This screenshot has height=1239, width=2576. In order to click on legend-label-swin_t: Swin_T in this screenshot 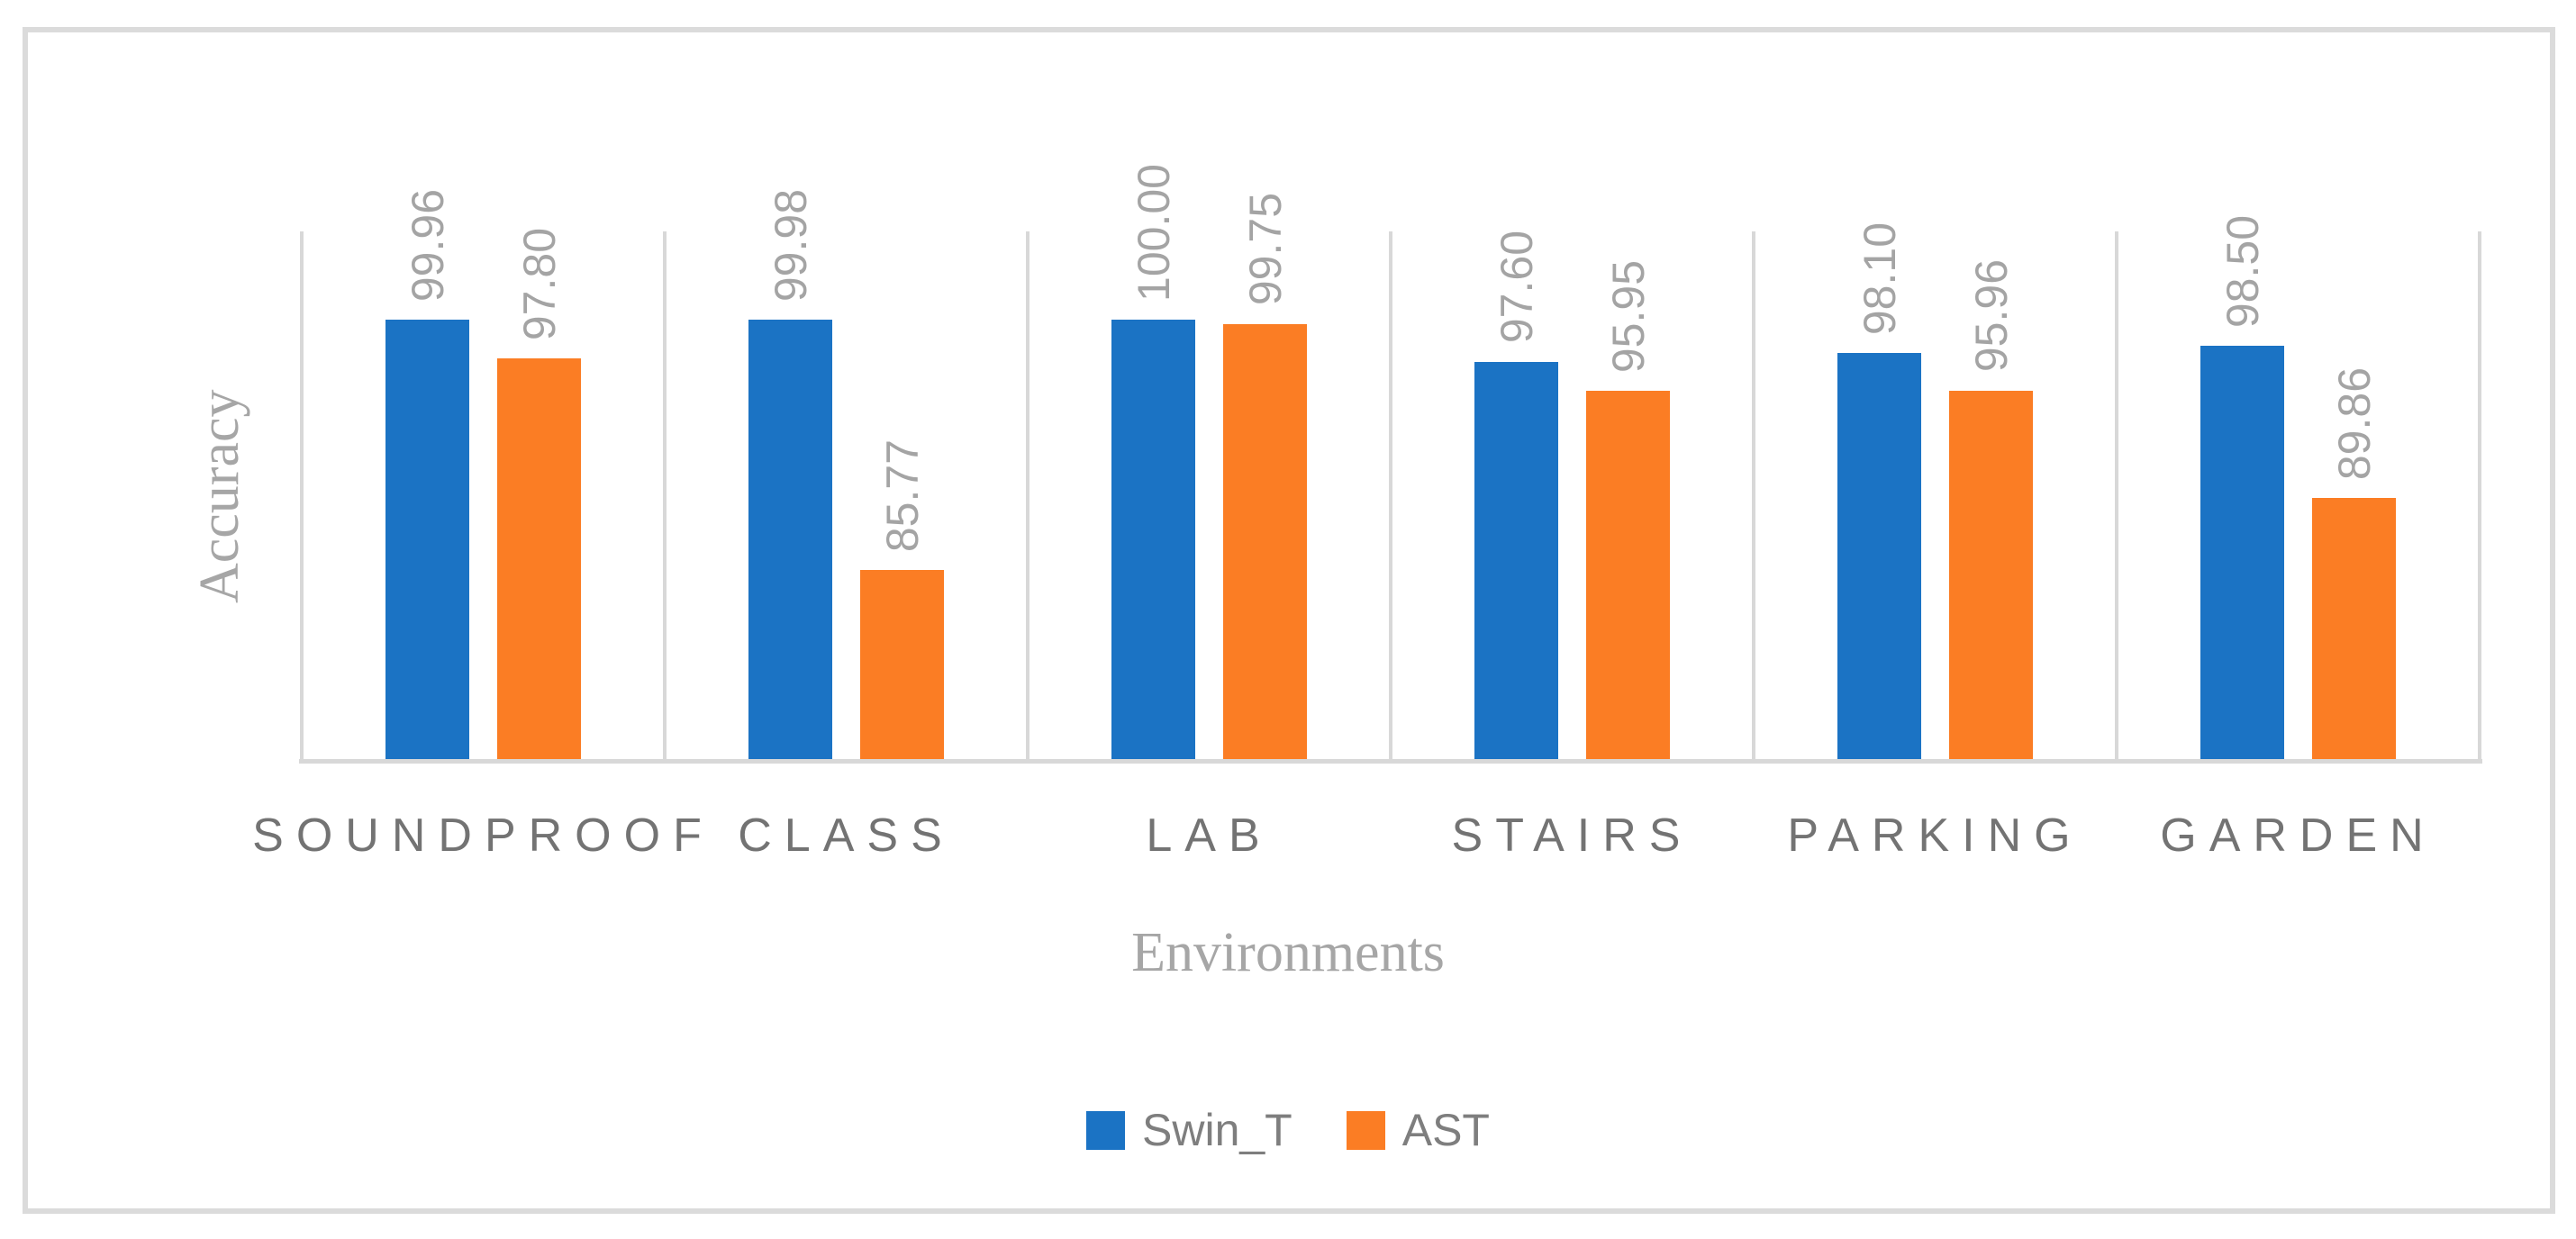, I will do `click(1218, 1130)`.